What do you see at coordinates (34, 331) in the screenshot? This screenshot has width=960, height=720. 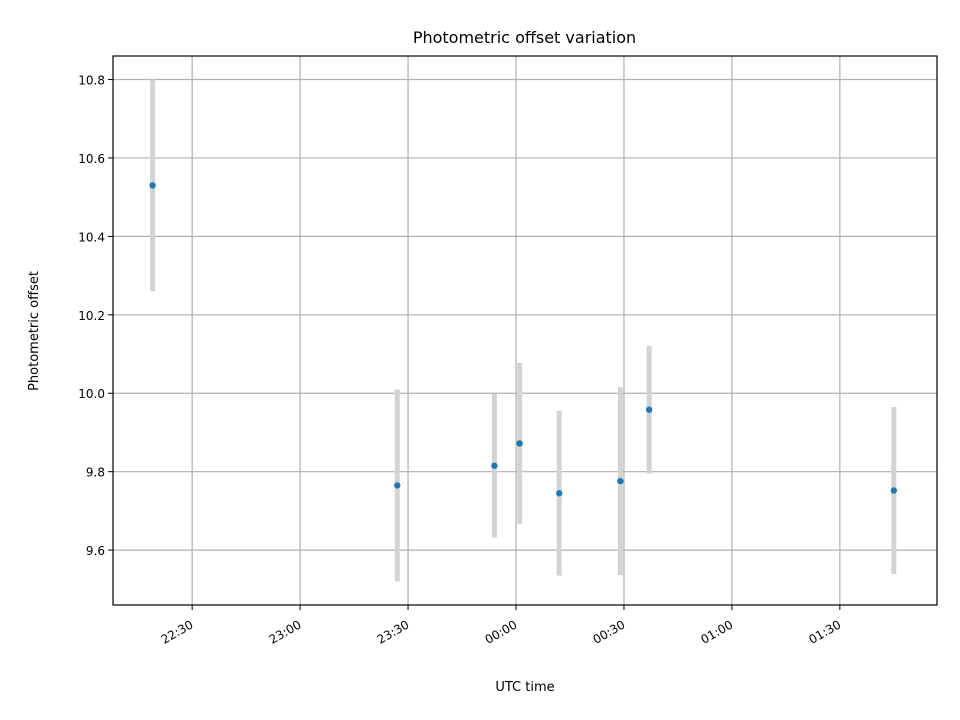 I see `y-axis-label: Photometric offset` at bounding box center [34, 331].